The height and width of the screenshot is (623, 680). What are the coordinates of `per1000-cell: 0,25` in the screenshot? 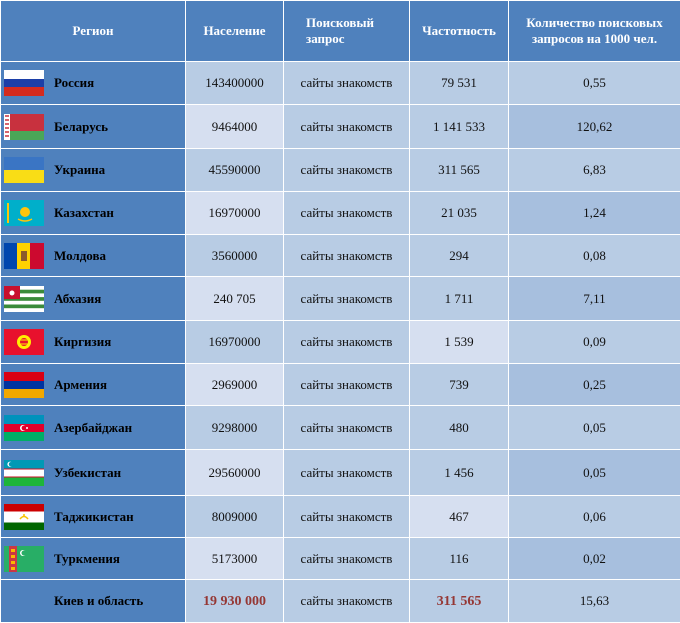 It's located at (594, 385).